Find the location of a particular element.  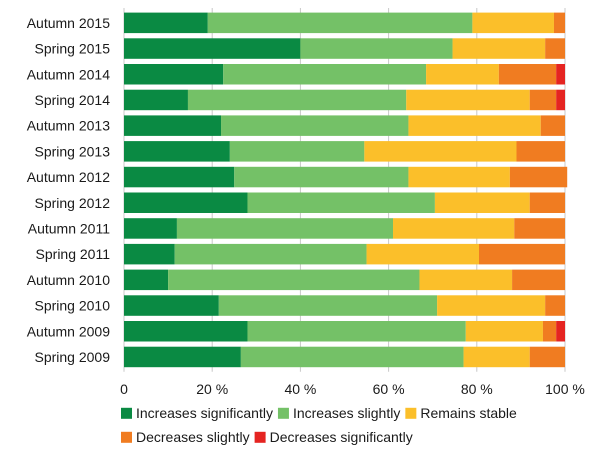

legend-label: Remains stable is located at coordinates (468, 413).